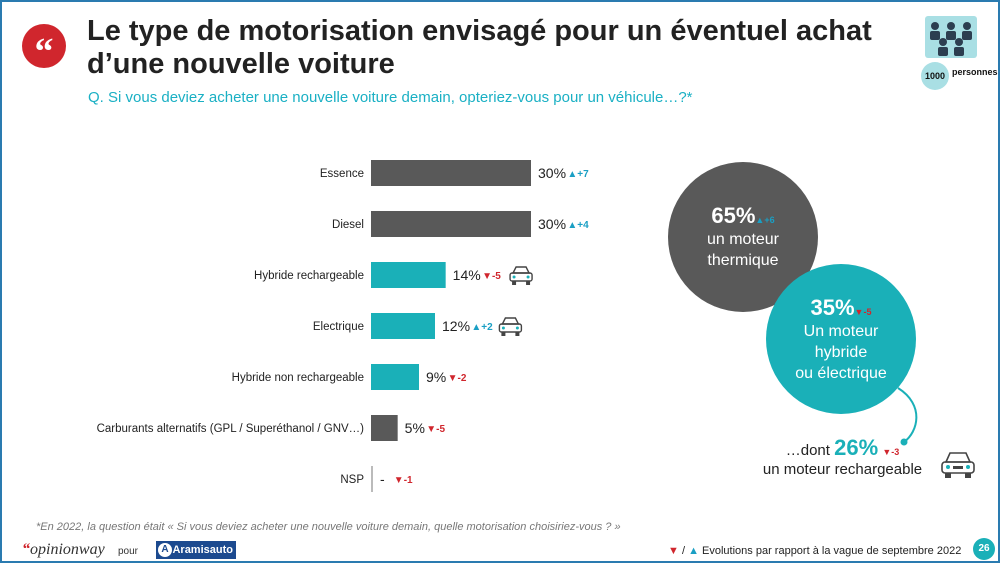 The image size is (1000, 563). Describe the element at coordinates (403, 480) in the screenshot. I see `evolution-label-6: ▼-1` at that location.